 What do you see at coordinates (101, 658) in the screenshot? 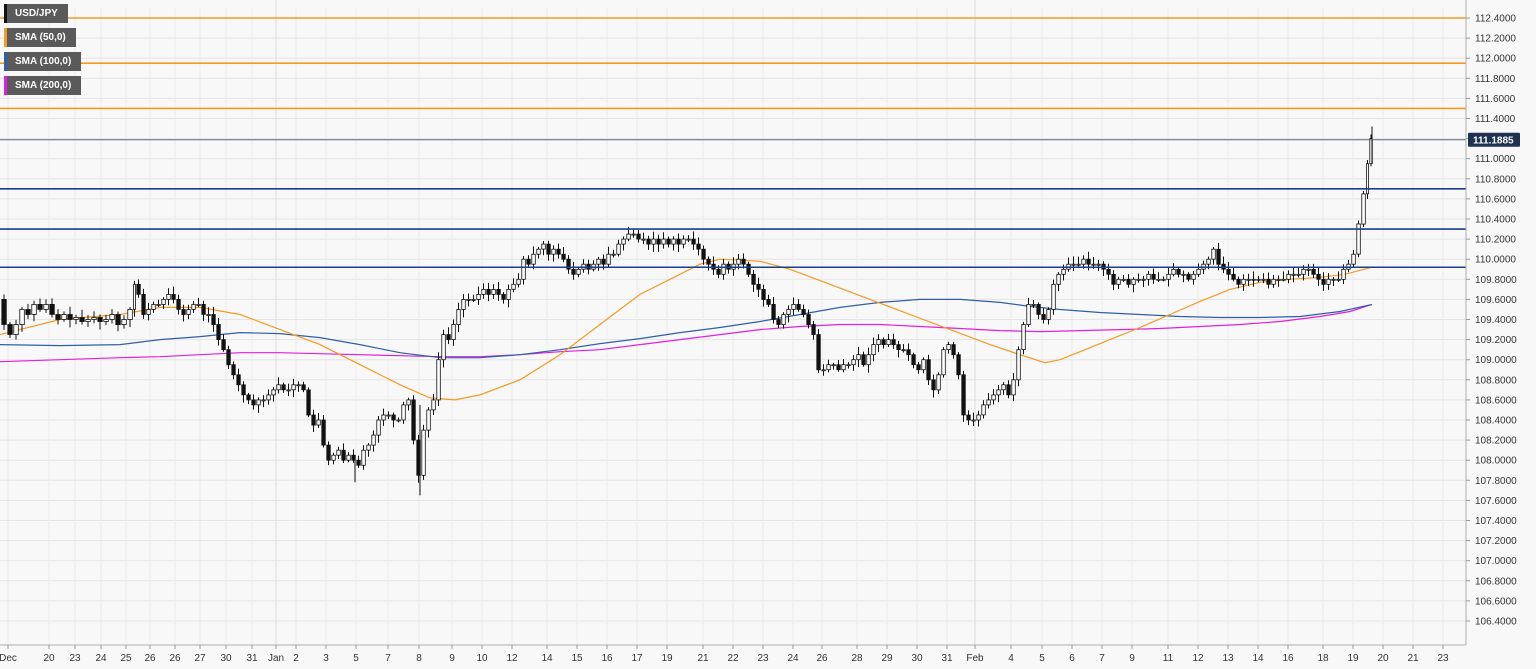
I see `x-tick-label: 24` at bounding box center [101, 658].